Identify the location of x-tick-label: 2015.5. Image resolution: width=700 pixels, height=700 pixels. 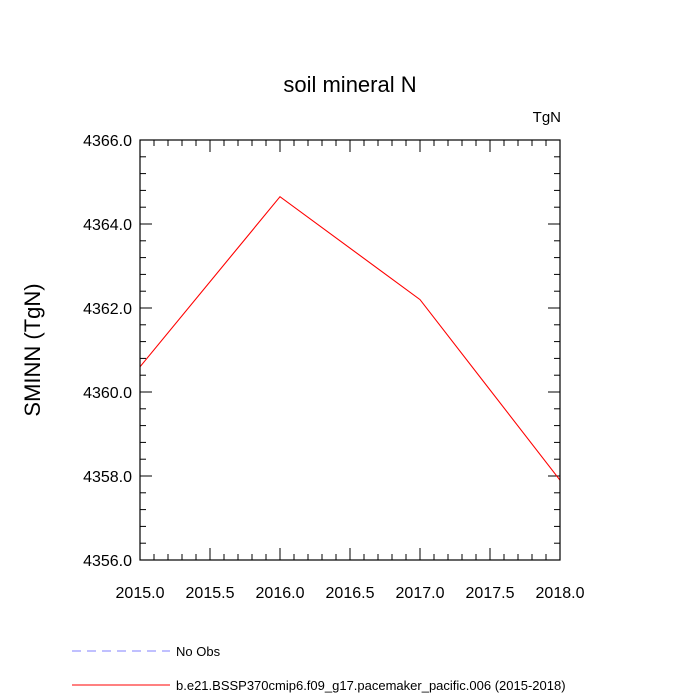
(210, 593).